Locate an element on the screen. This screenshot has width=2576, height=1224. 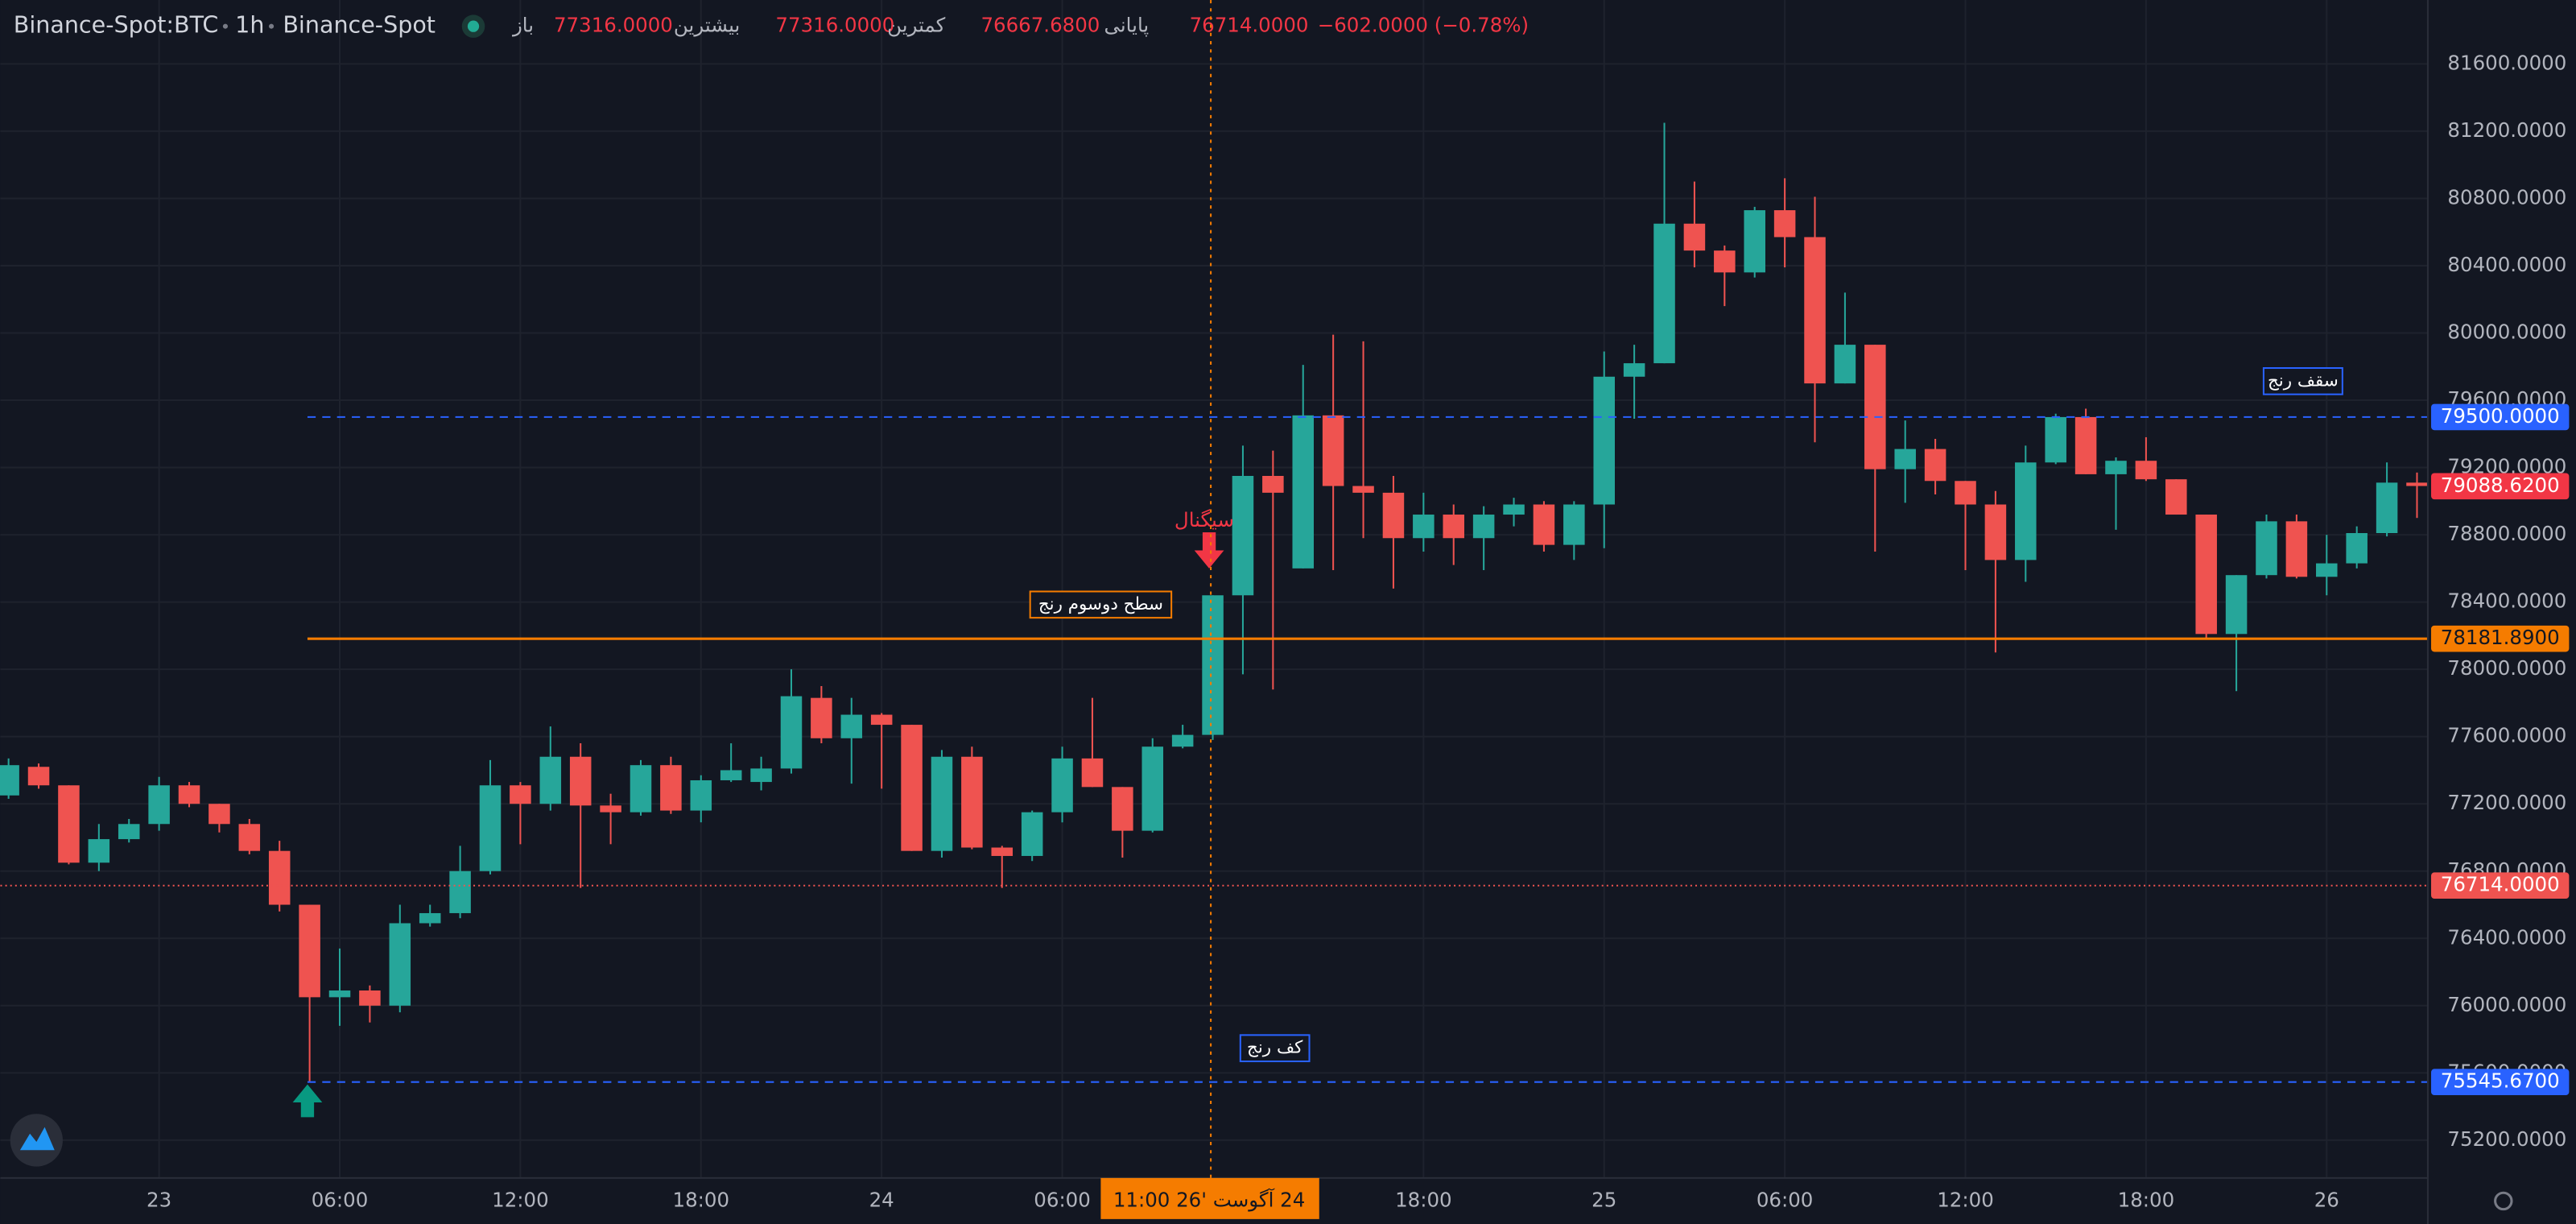
status-dot is located at coordinates (473, 26).